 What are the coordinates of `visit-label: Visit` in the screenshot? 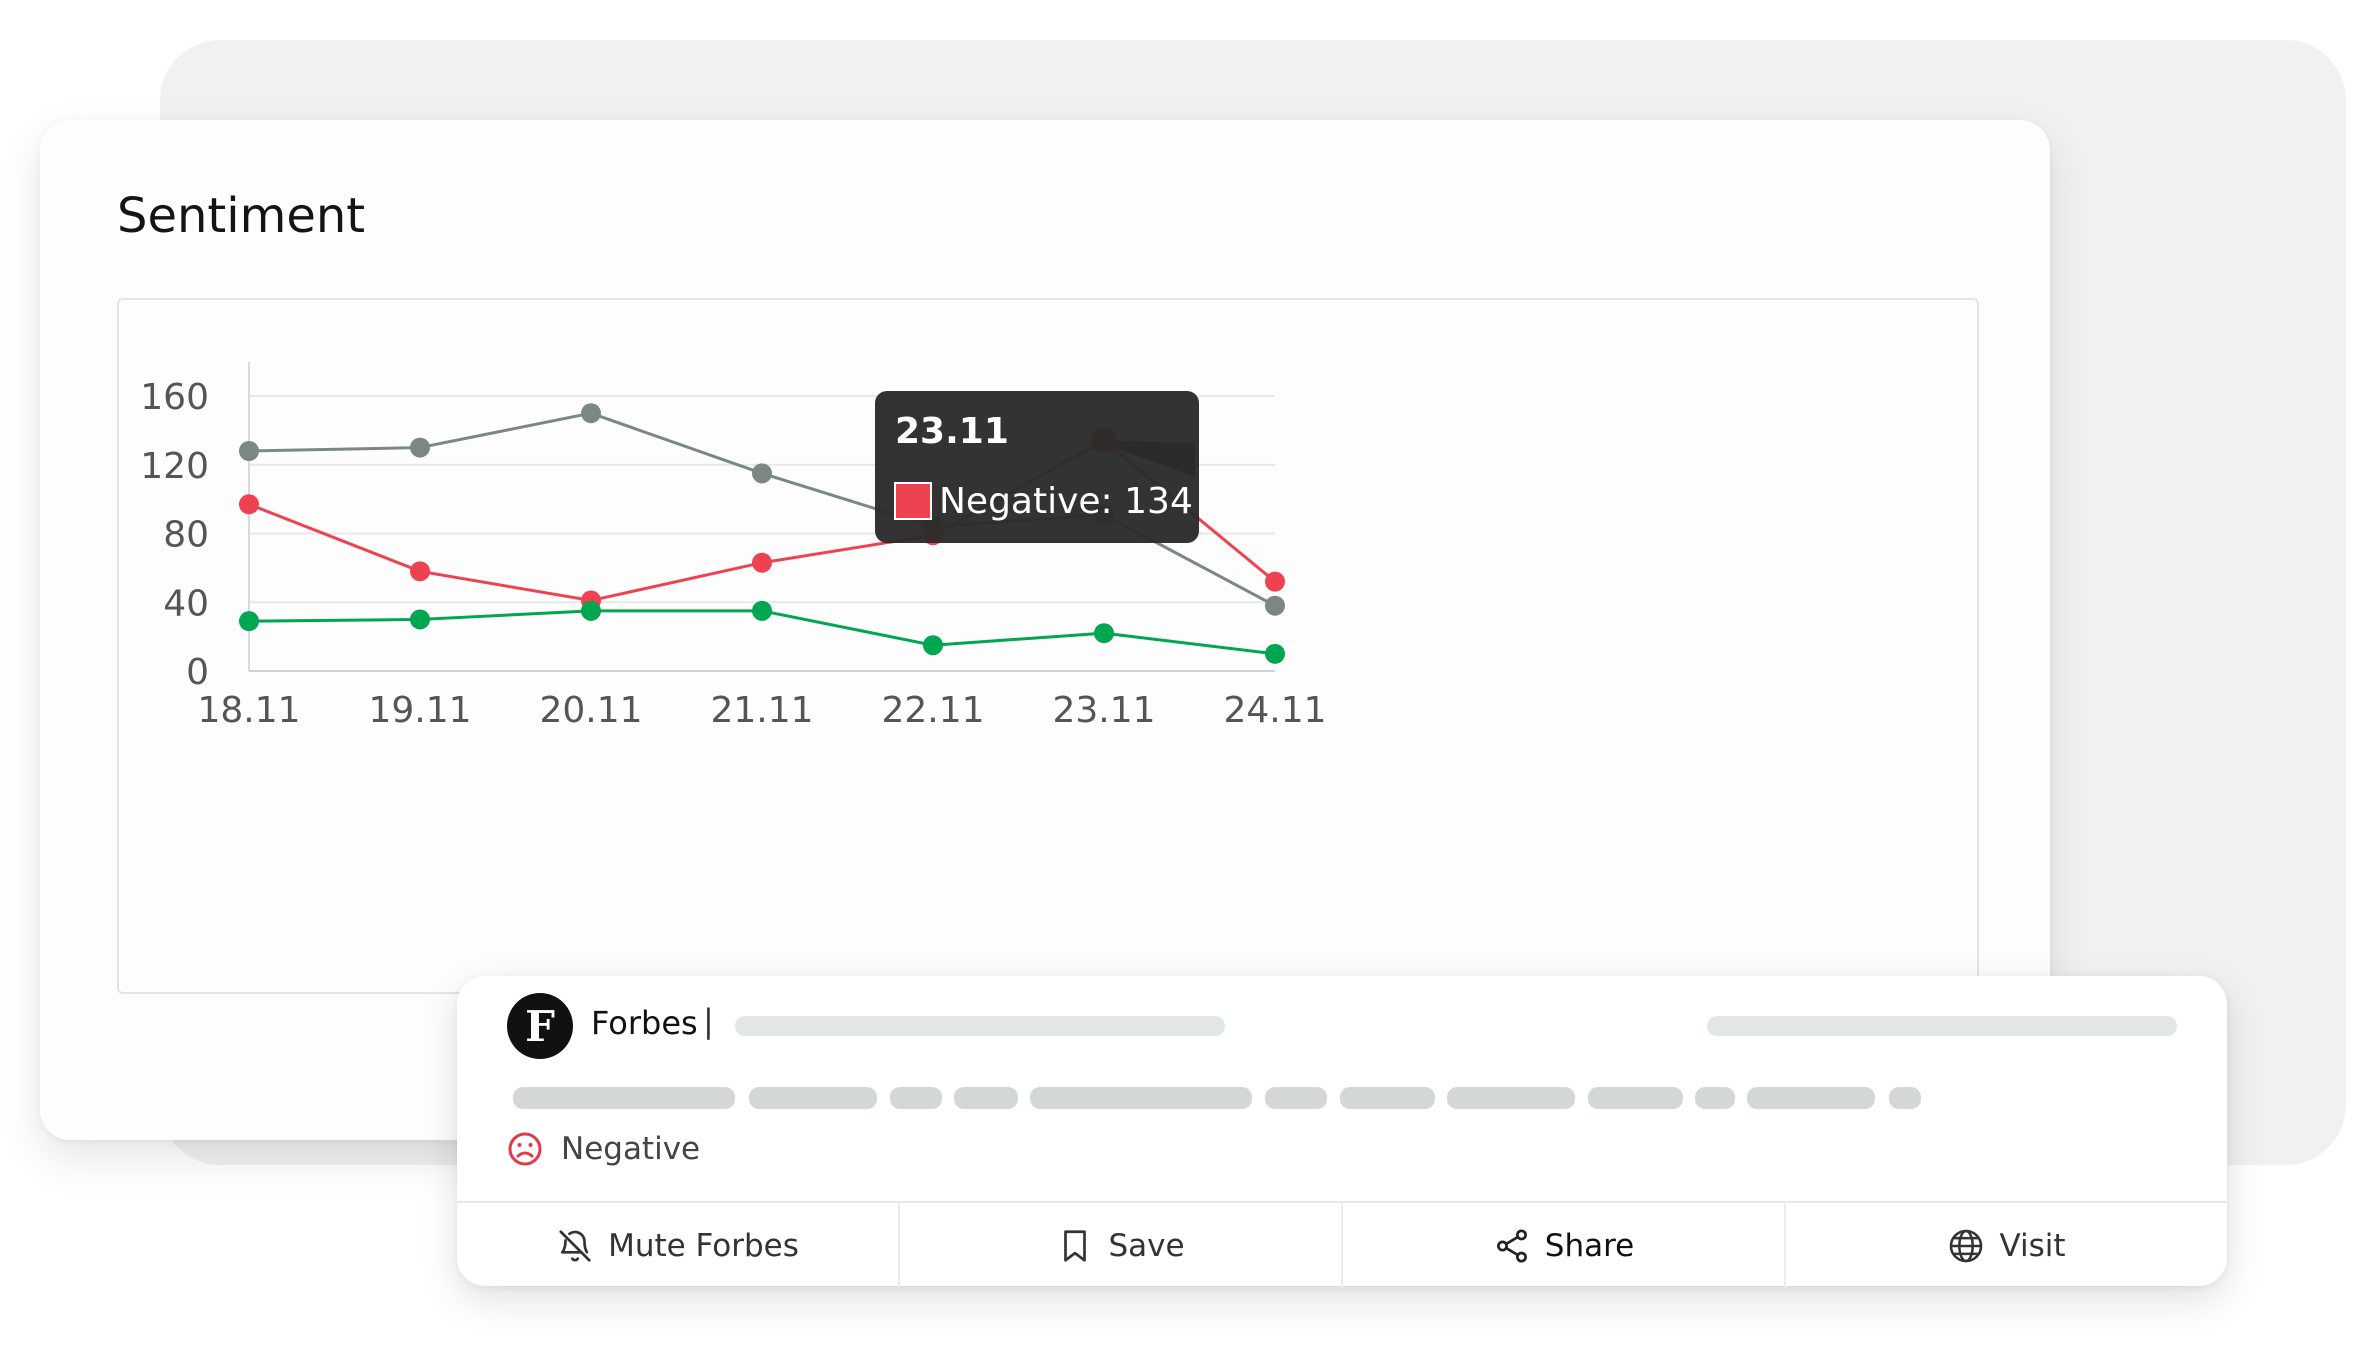 It's located at (2032, 1245).